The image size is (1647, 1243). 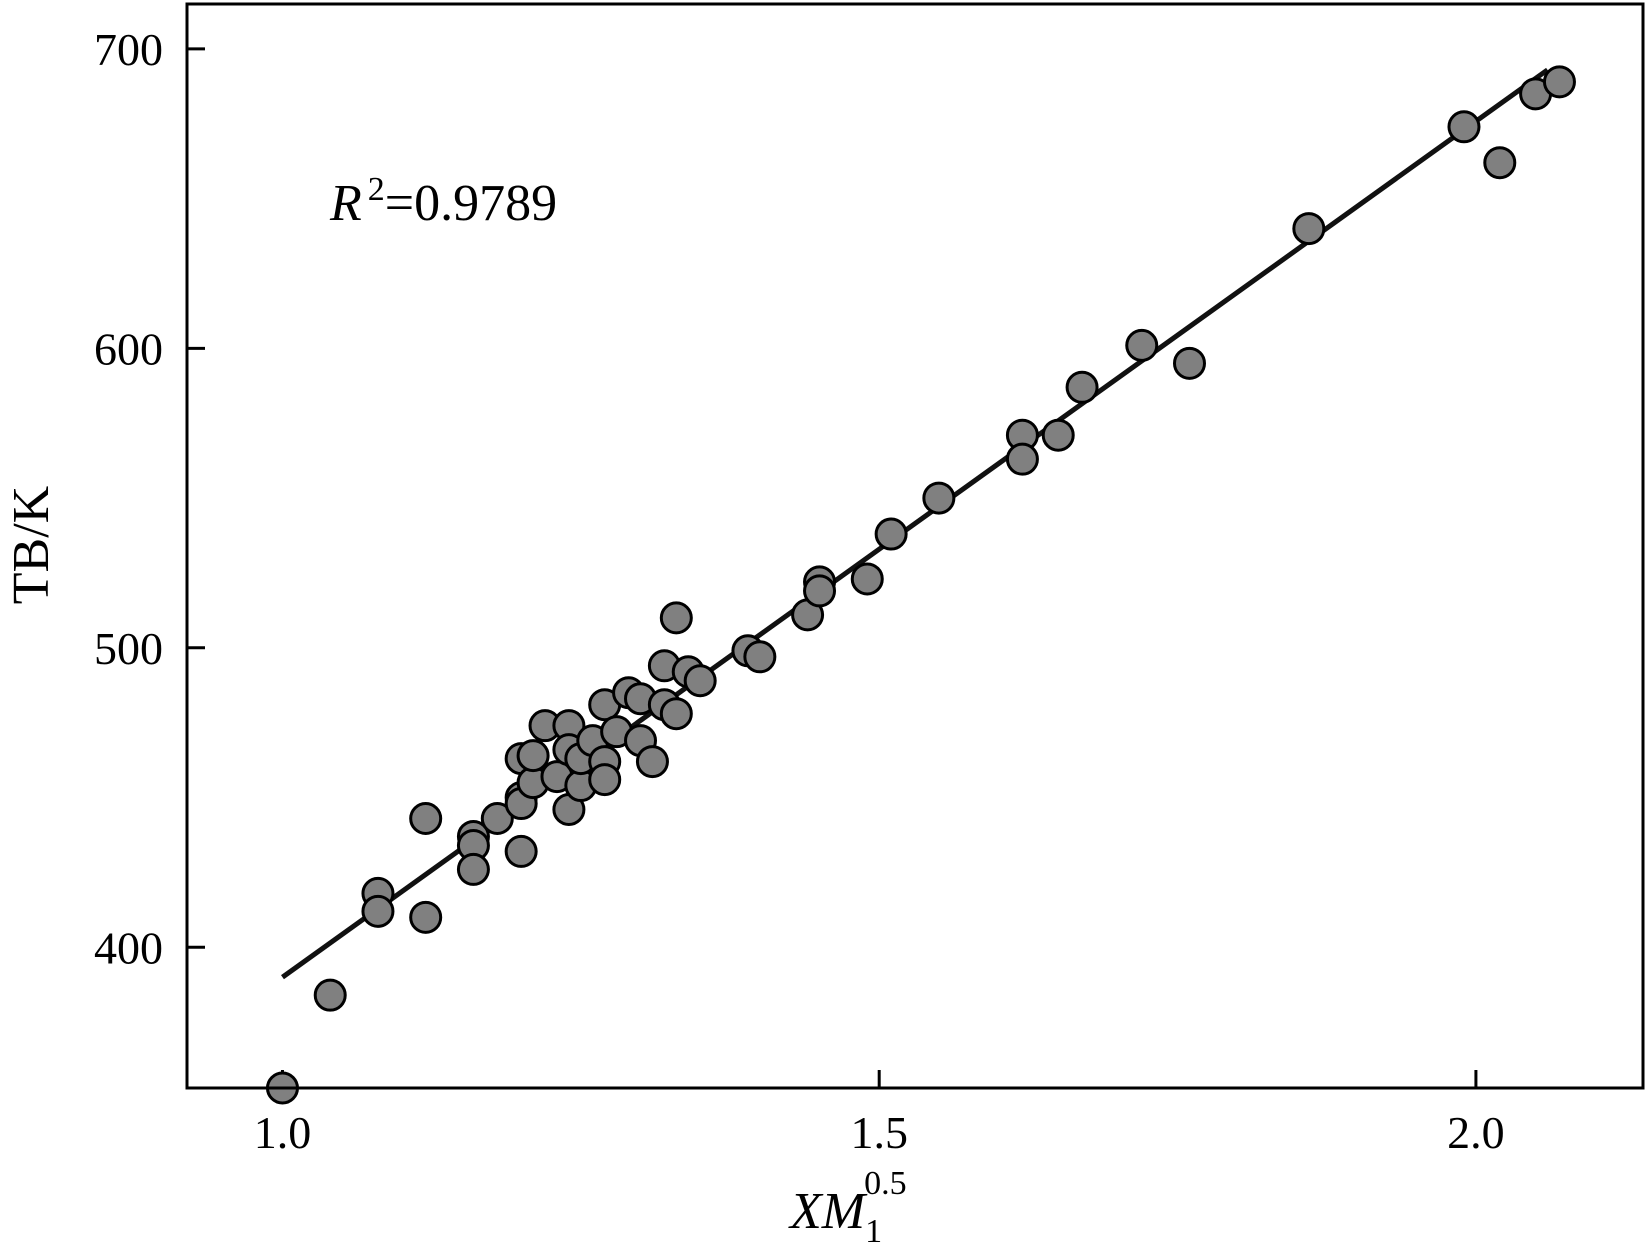 I want to click on x-axis-title-main: XM, so click(x=828, y=1211).